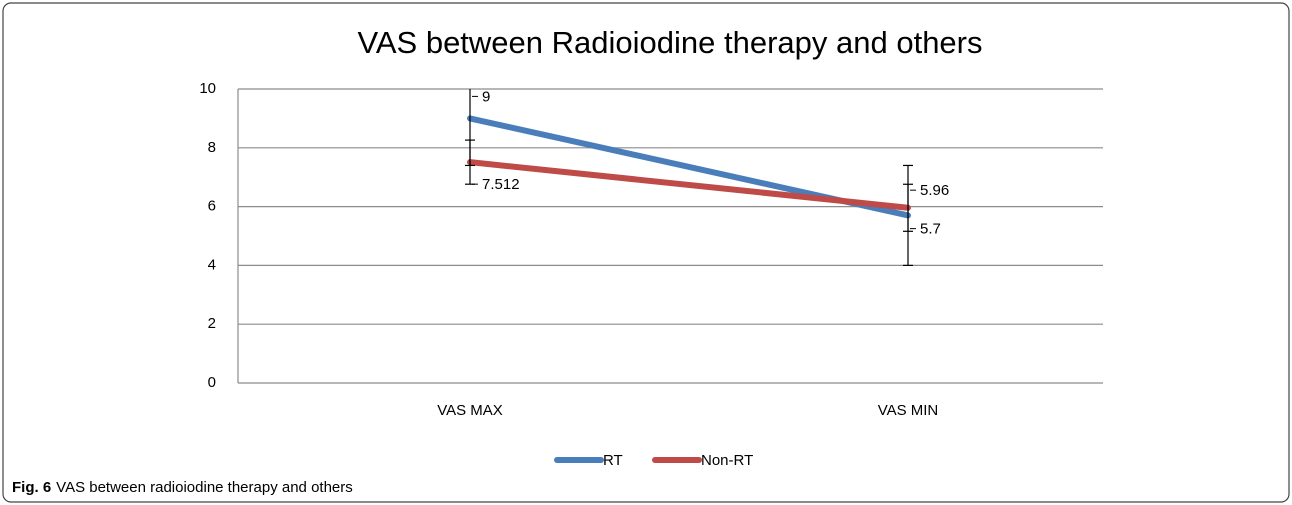 This screenshot has height=505, width=1292. Describe the element at coordinates (212, 147) in the screenshot. I see `y-tick-label: 8` at that location.